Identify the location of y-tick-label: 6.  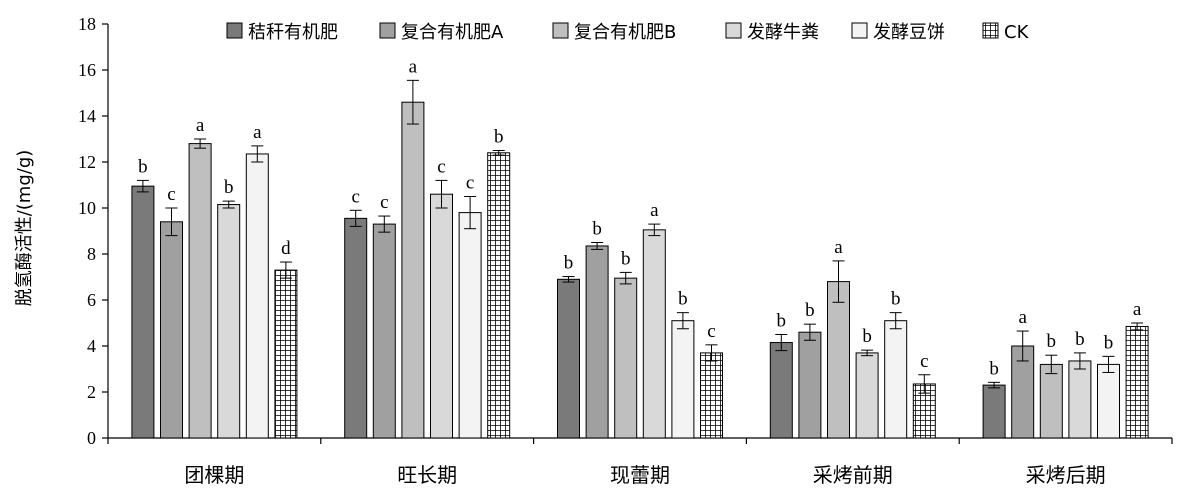
(91, 300).